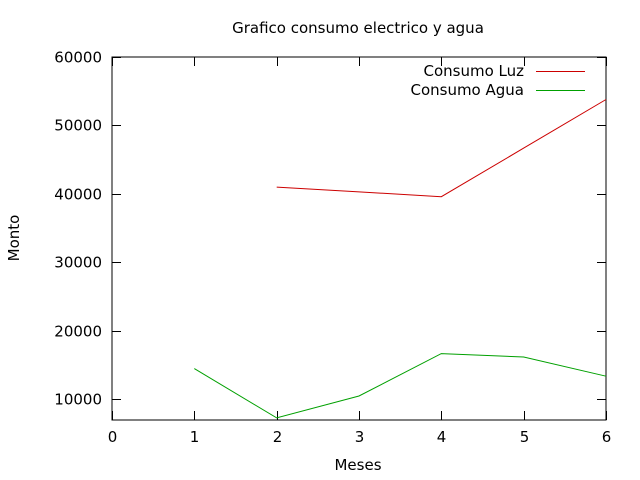 This screenshot has width=640, height=480. Describe the element at coordinates (357, 465) in the screenshot. I see `x-axis-title: Meses` at that location.